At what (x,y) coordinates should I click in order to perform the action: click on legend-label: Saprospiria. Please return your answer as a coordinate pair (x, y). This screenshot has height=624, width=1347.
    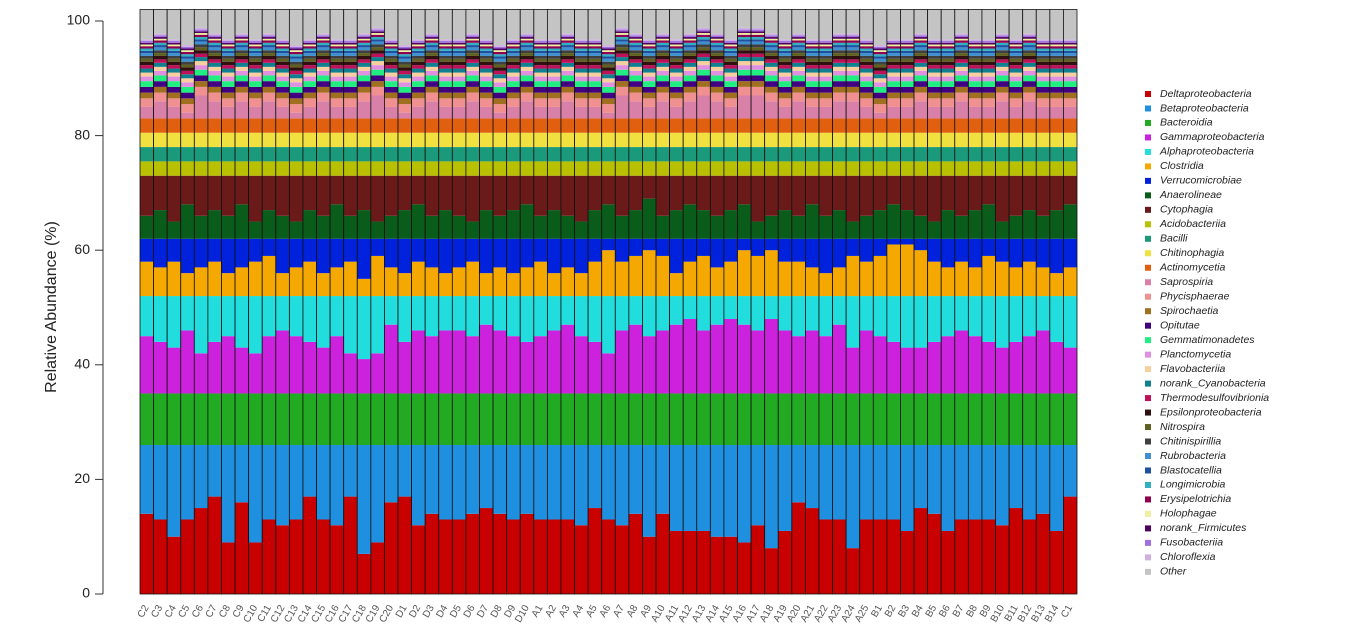
    Looking at the image, I should click on (1186, 282).